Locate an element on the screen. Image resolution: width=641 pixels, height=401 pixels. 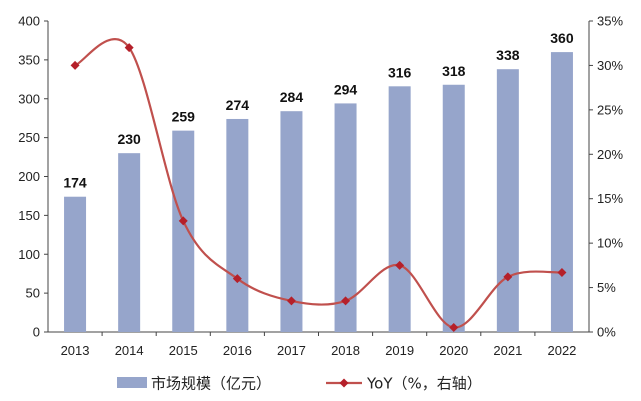
x-tick-label: 2020 is located at coordinates (453, 350).